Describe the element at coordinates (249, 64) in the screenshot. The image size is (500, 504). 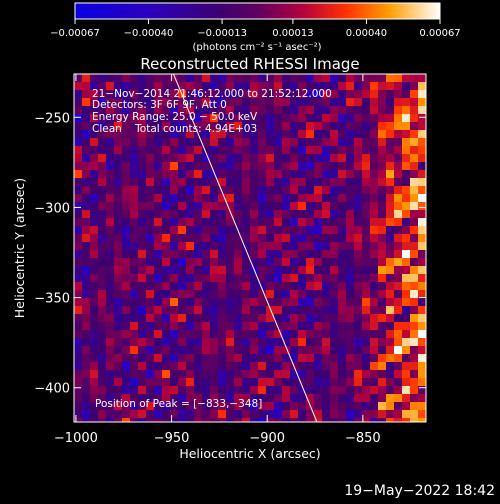
I see `chart-title: Reconstructed RHESSI Image` at that location.